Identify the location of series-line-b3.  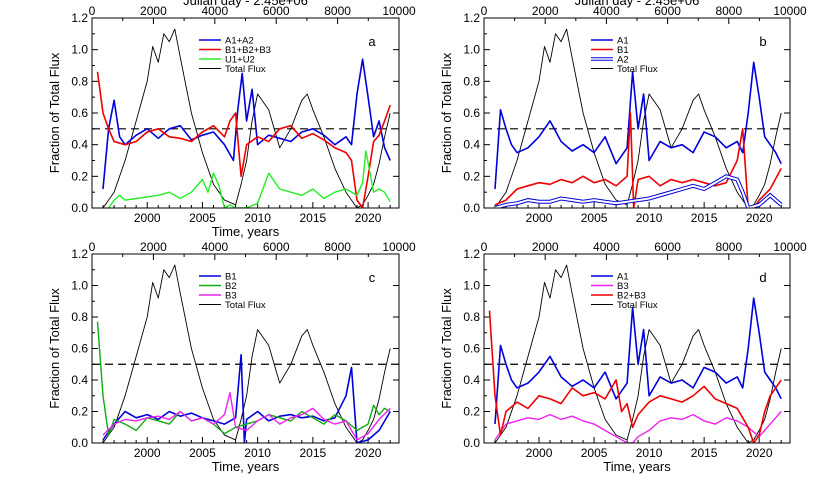
(638, 427).